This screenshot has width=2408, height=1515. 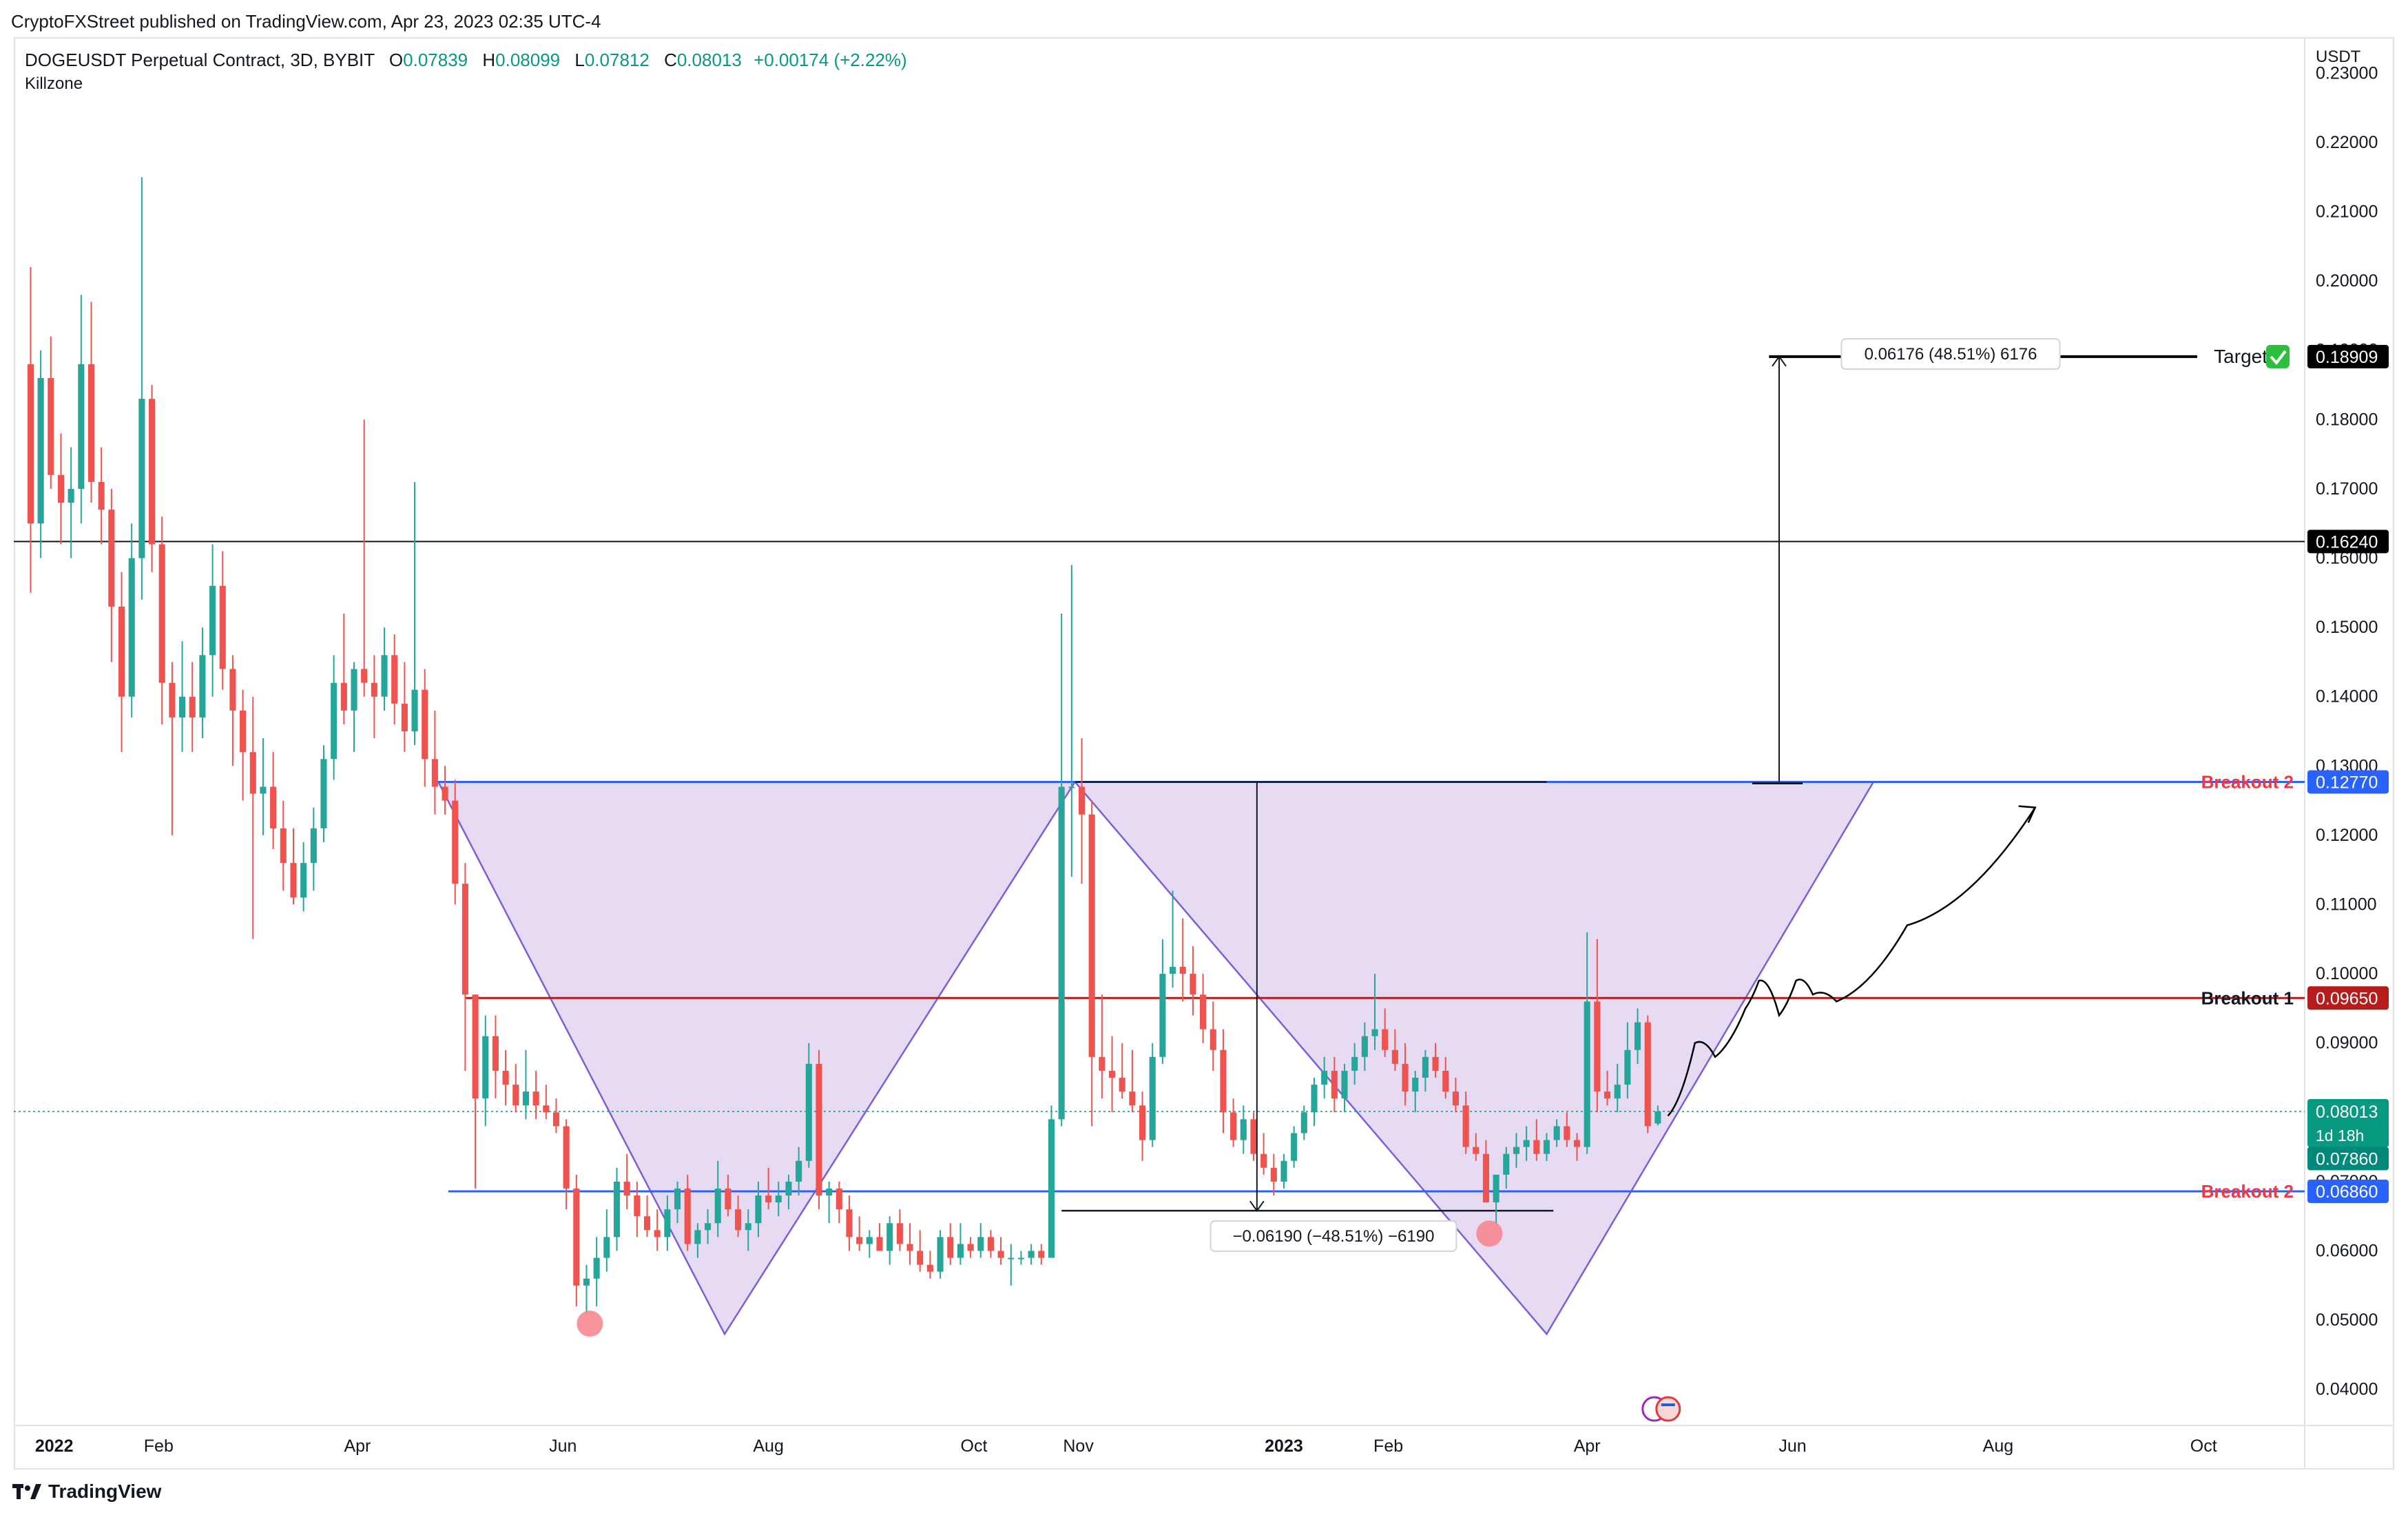 I want to click on flag-icon, so click(x=1668, y=1409).